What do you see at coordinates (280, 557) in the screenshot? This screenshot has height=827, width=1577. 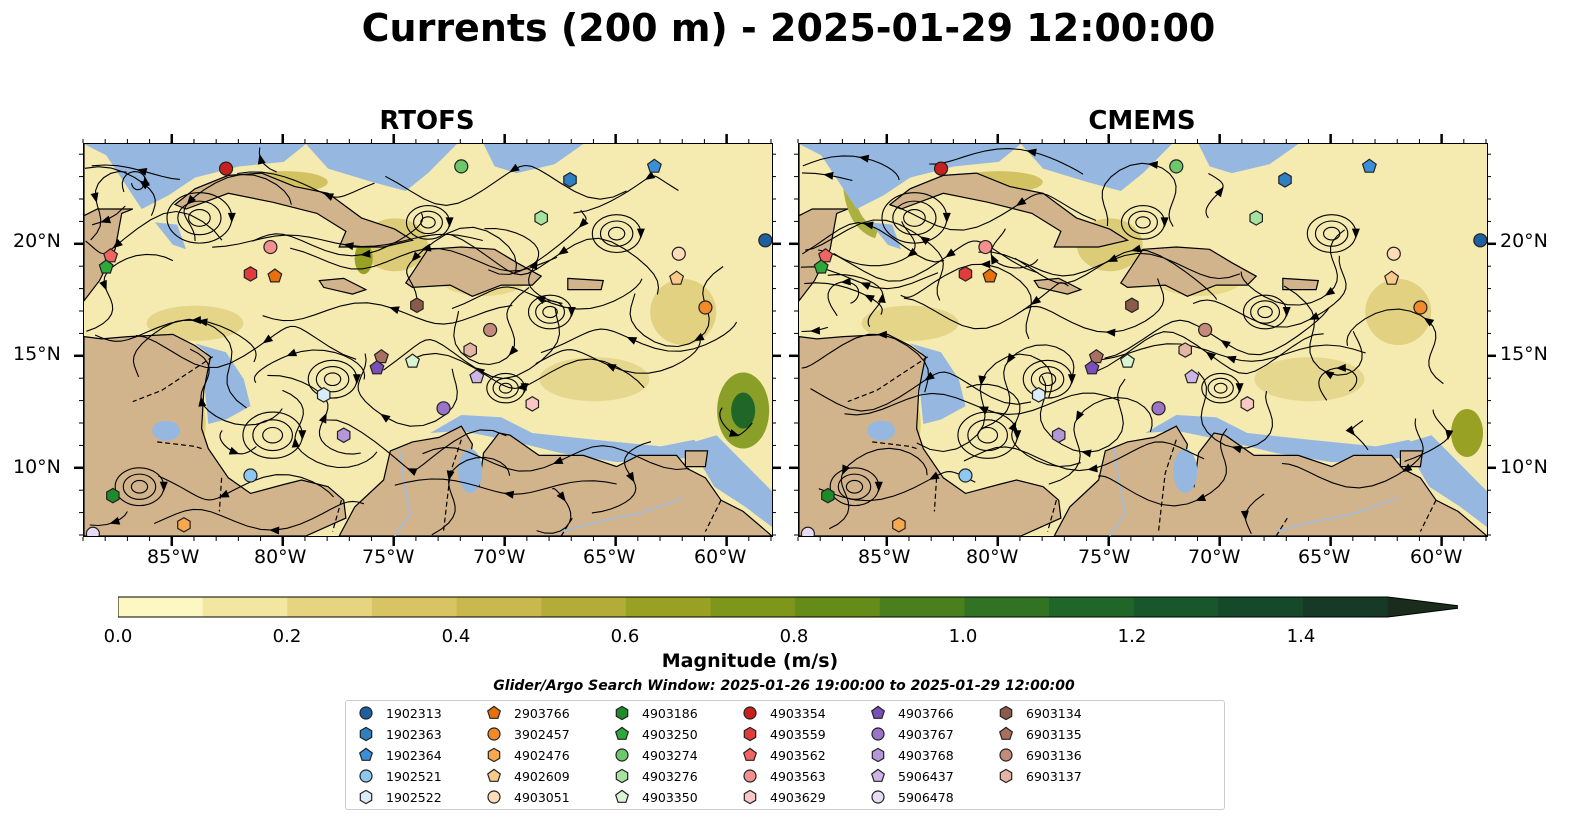 I see `lon-label-80w: 80°W` at bounding box center [280, 557].